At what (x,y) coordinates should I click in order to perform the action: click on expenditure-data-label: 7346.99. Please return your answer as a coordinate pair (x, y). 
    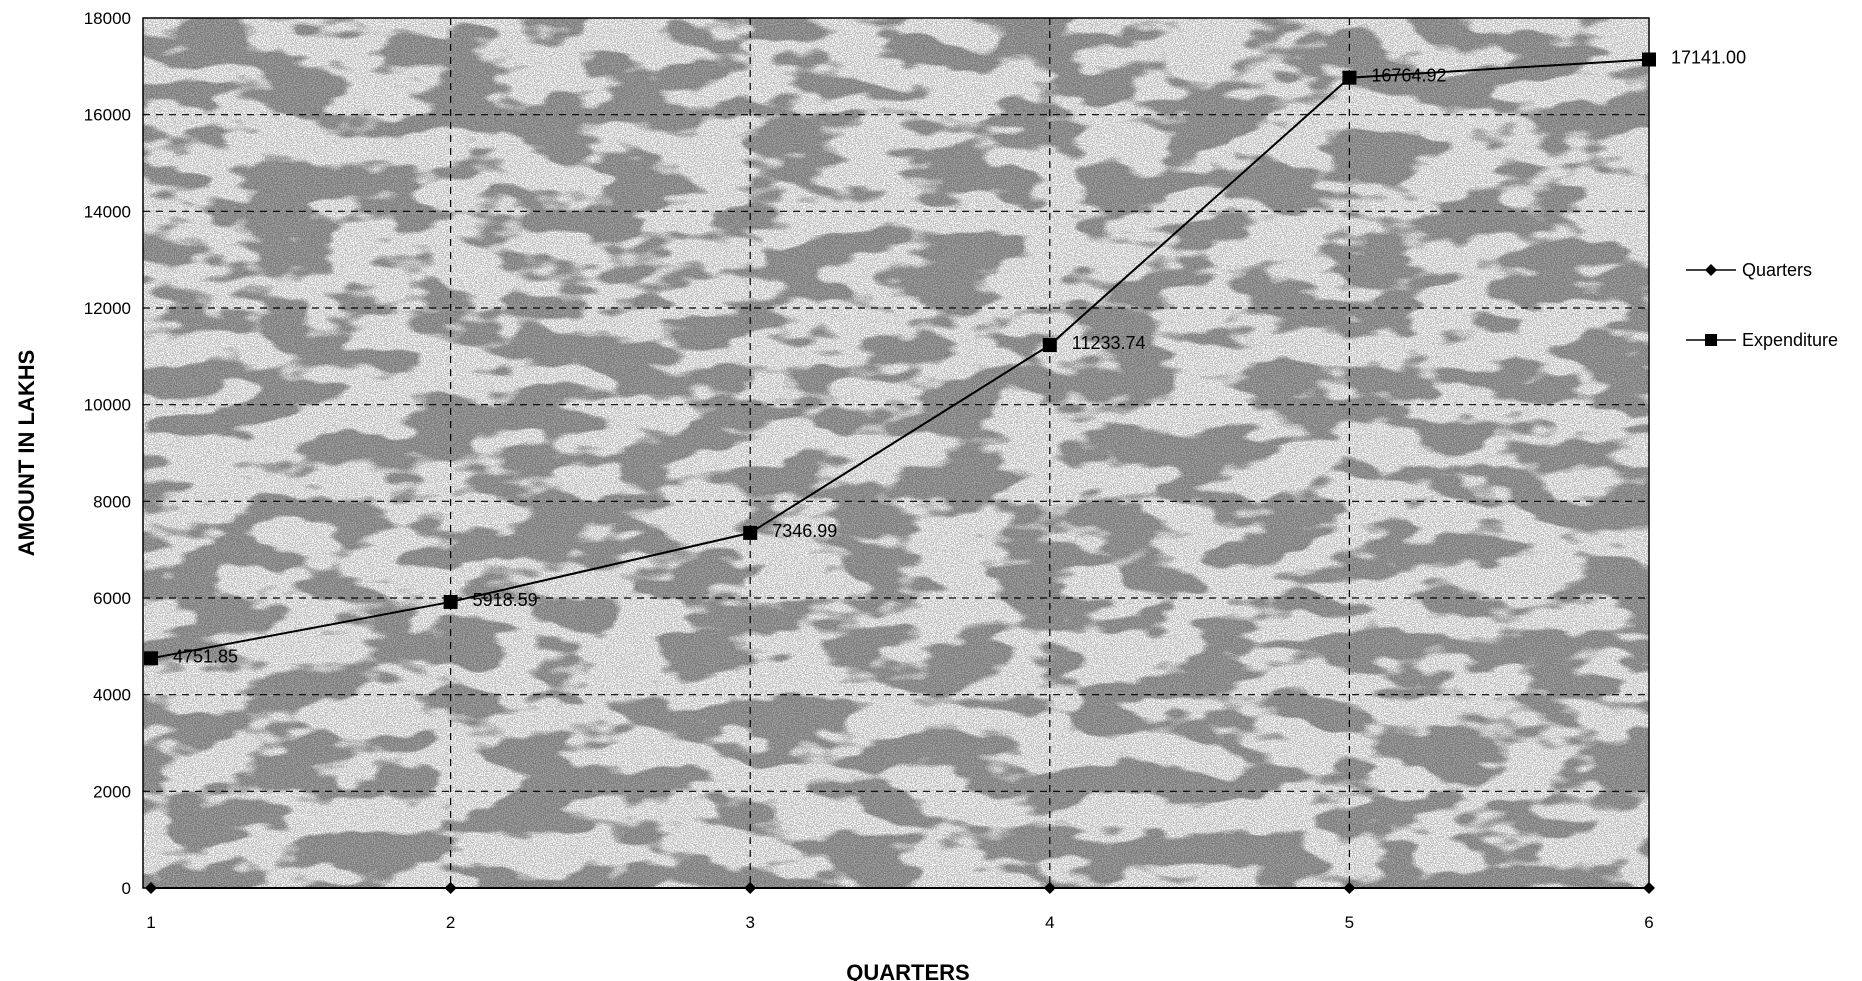
    Looking at the image, I should click on (804, 531).